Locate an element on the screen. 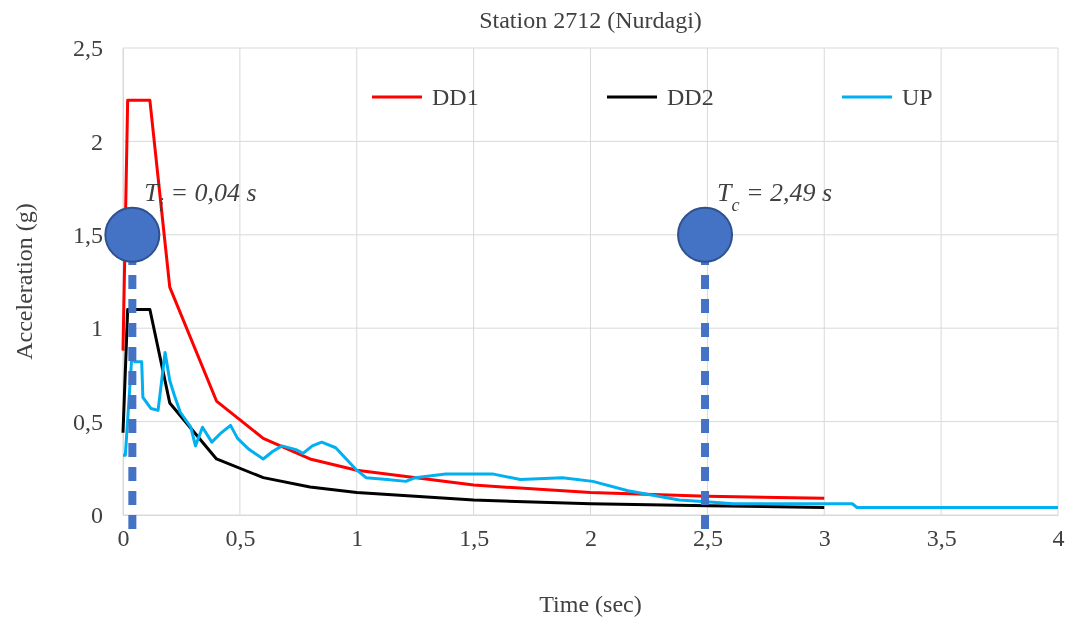 Image resolution: width=1077 pixels, height=625 pixels. x-tick-label: 1,5 is located at coordinates (474, 538).